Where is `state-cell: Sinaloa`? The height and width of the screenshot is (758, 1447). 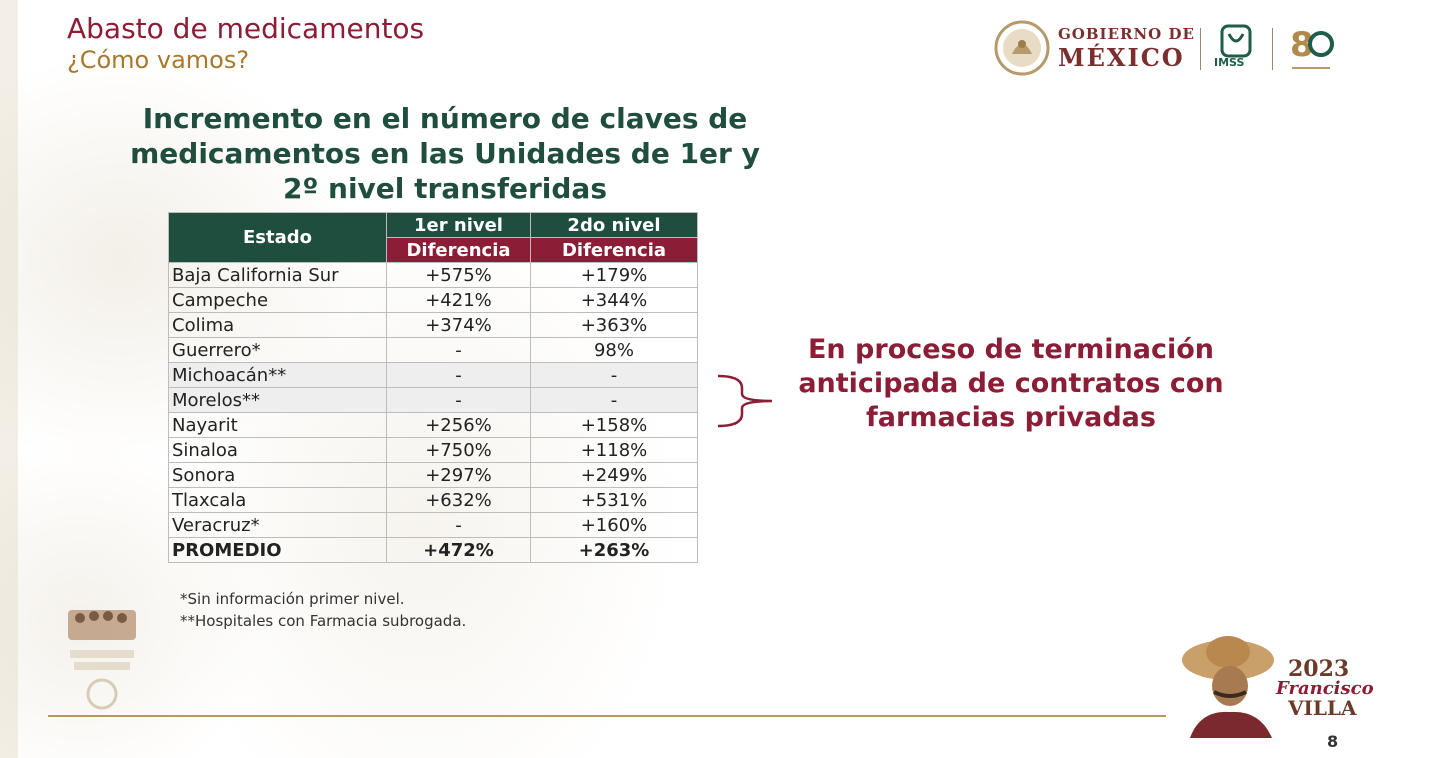
state-cell: Sinaloa is located at coordinates (277, 450).